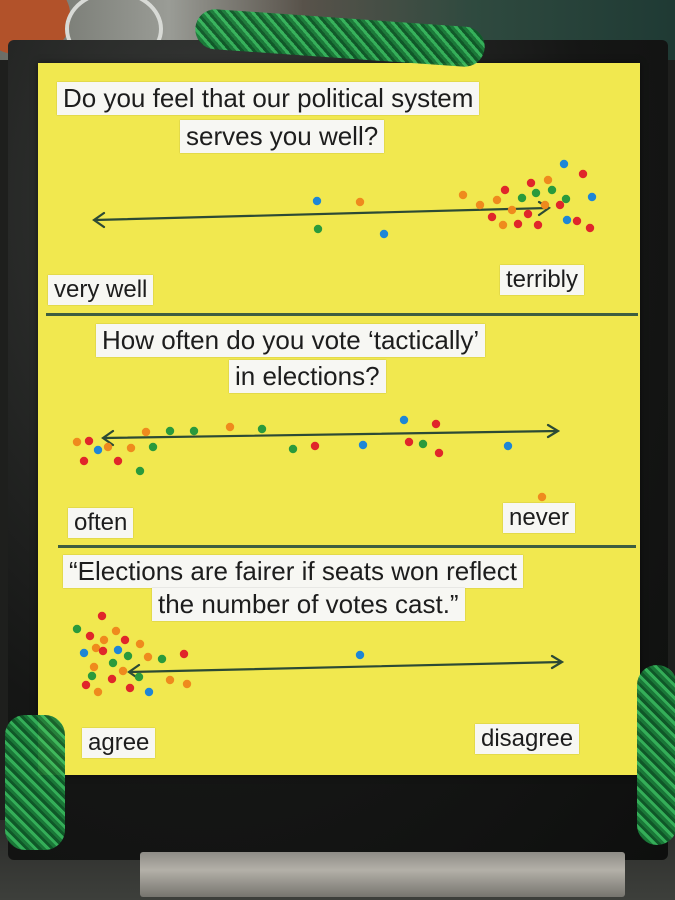 This screenshot has height=900, width=675. Describe the element at coordinates (308, 604) in the screenshot. I see `question-3-line-2: the number of votes cast.”` at that location.